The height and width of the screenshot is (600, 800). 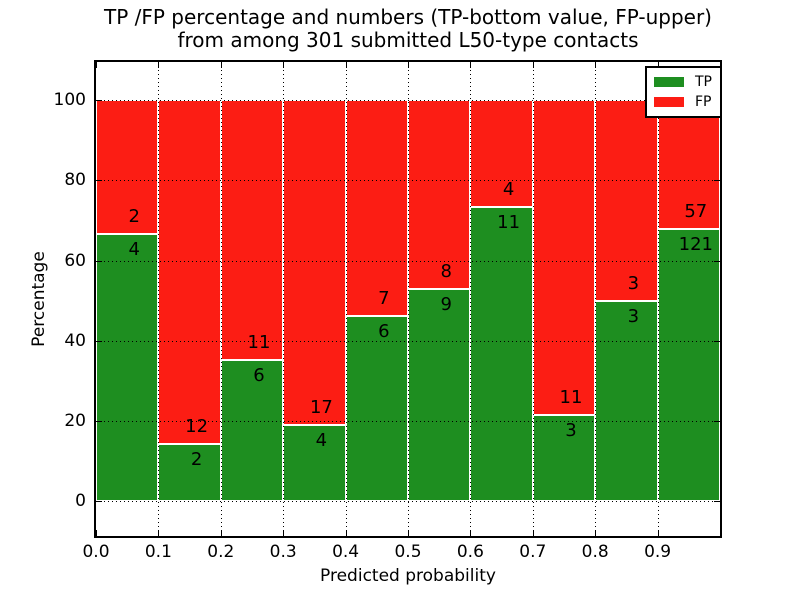 I want to click on x-tick-label: 0.5, so click(x=408, y=552).